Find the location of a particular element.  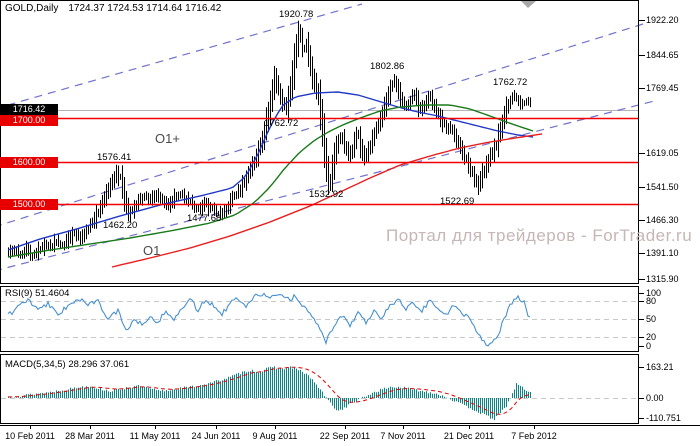

price-axis-label: 1922.20 is located at coordinates (662, 20).